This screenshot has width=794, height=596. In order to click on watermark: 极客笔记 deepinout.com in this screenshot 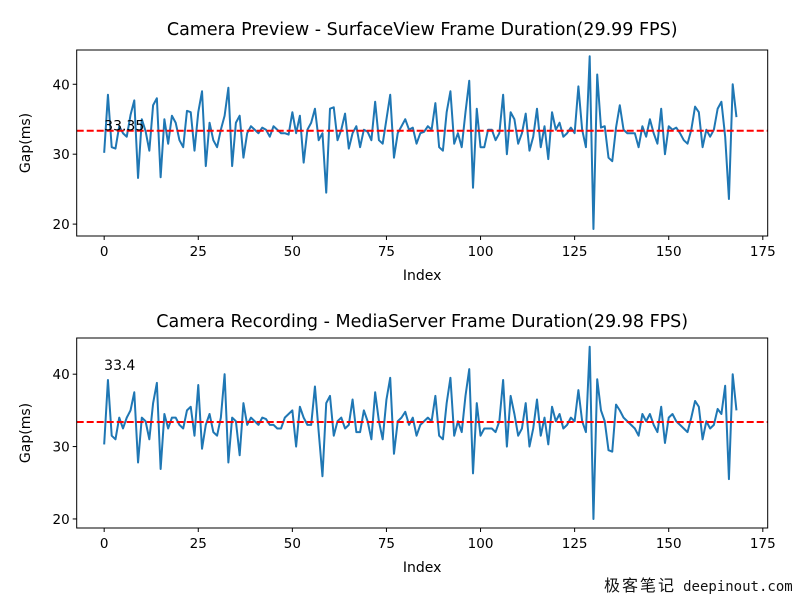, I will do `click(698, 584)`.